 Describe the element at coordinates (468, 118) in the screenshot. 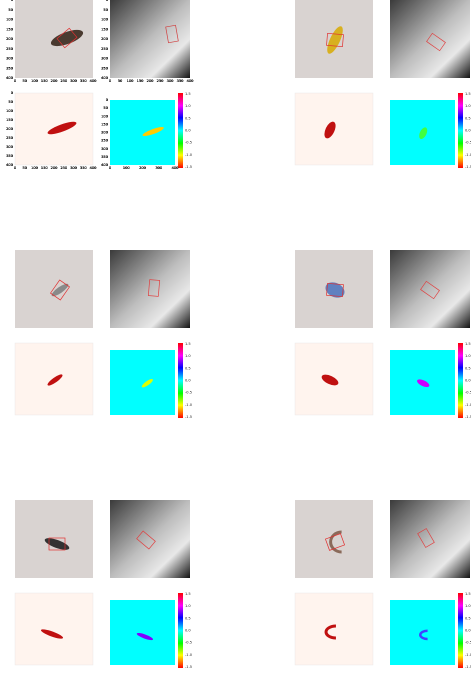

I see `colorbar-tick-label: 0.5` at that location.